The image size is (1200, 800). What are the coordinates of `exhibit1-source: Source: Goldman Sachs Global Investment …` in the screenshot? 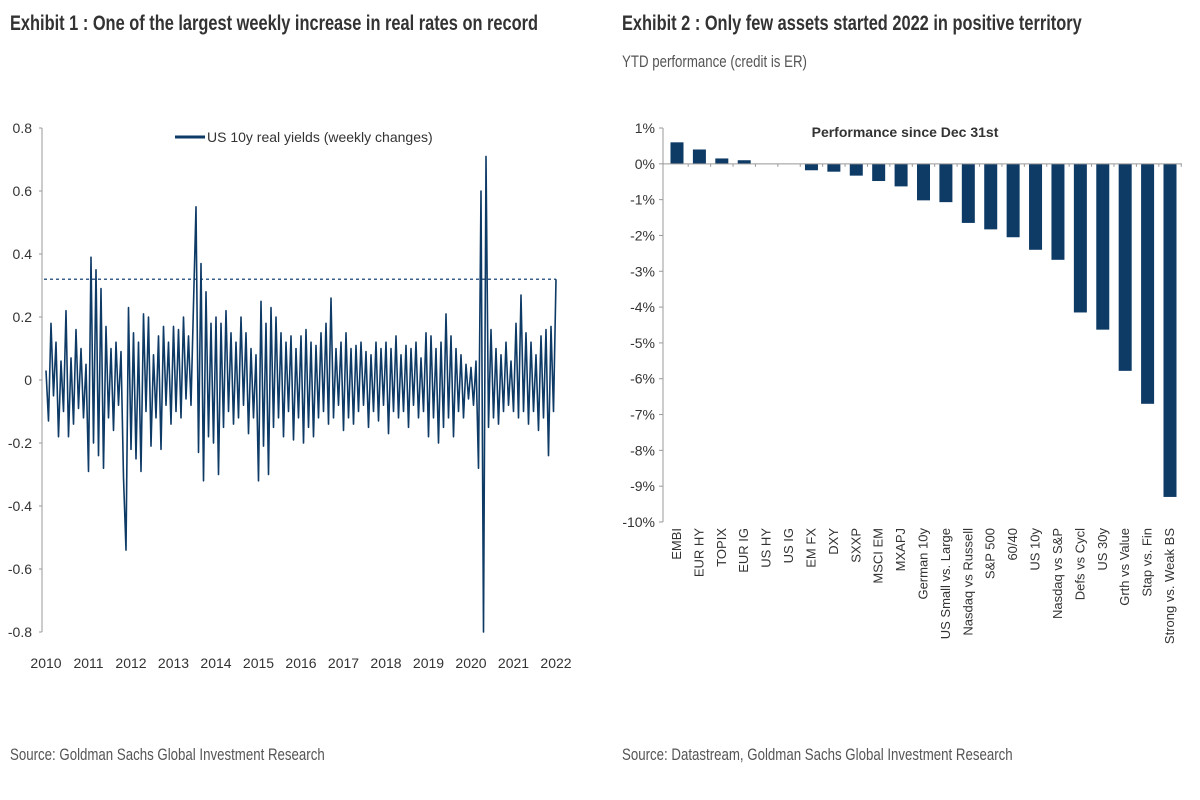 It's located at (167, 754).